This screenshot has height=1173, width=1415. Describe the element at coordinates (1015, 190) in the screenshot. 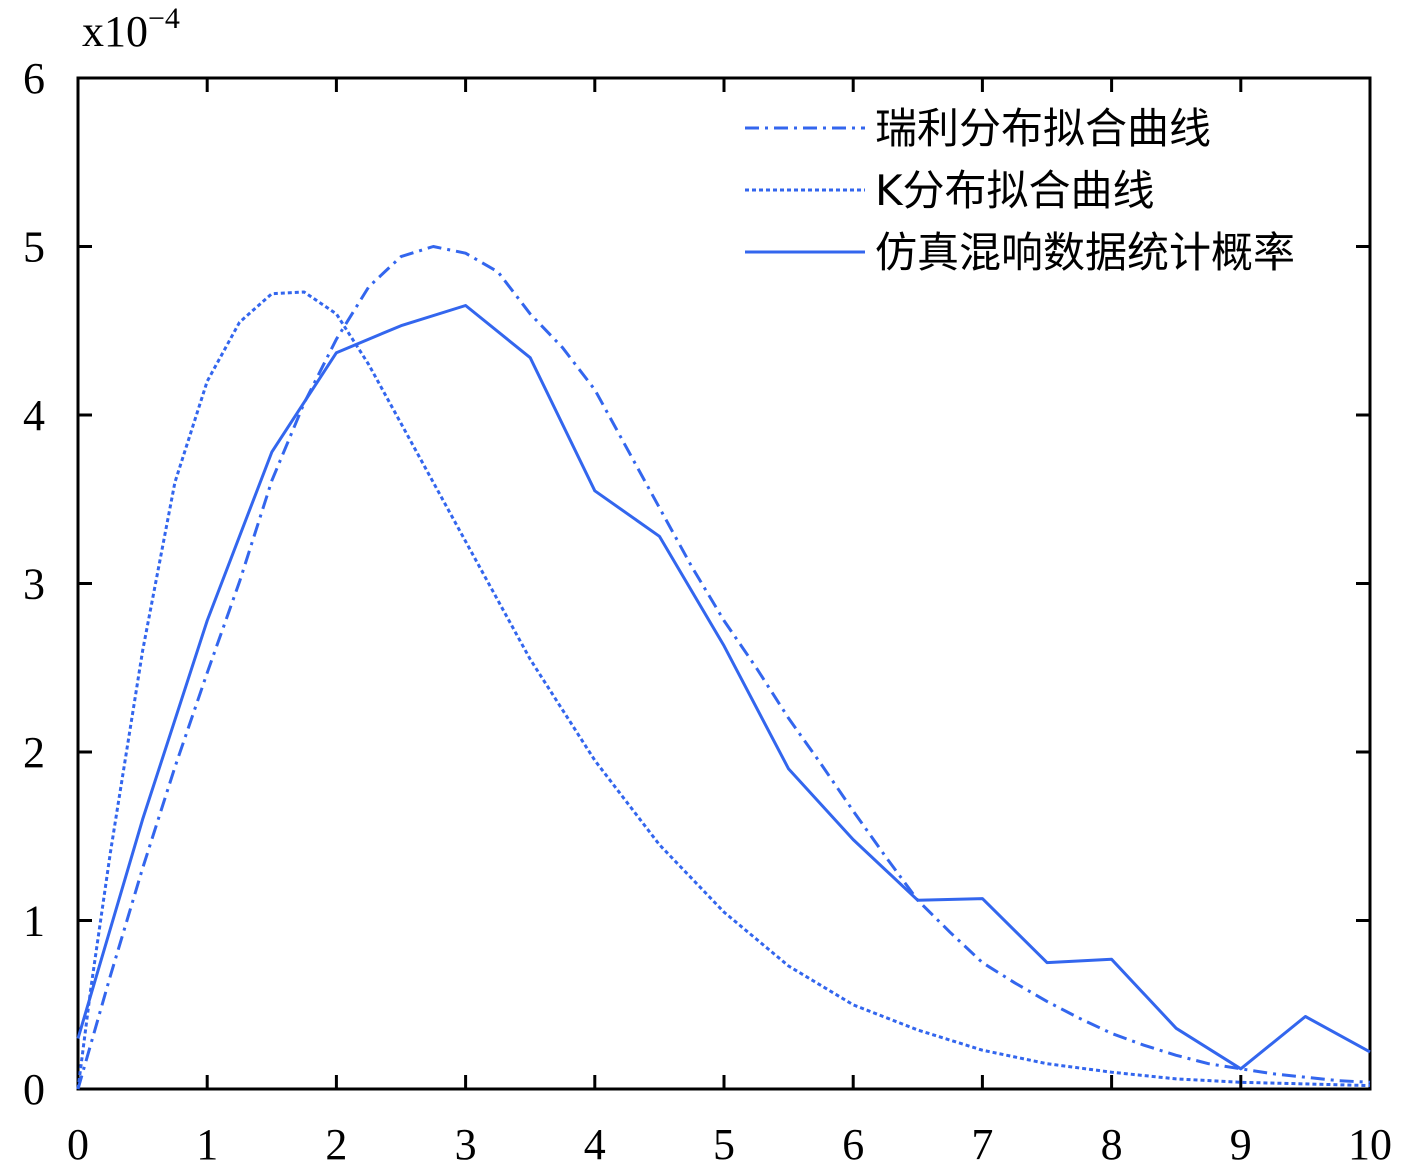

I see `legend-label: K分布拟合曲线` at that location.